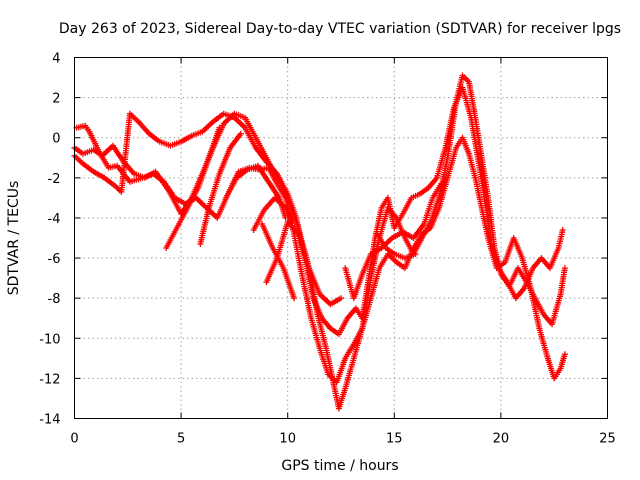 This screenshot has height=480, width=640. I want to click on x-tick-label: 10, so click(287, 439).